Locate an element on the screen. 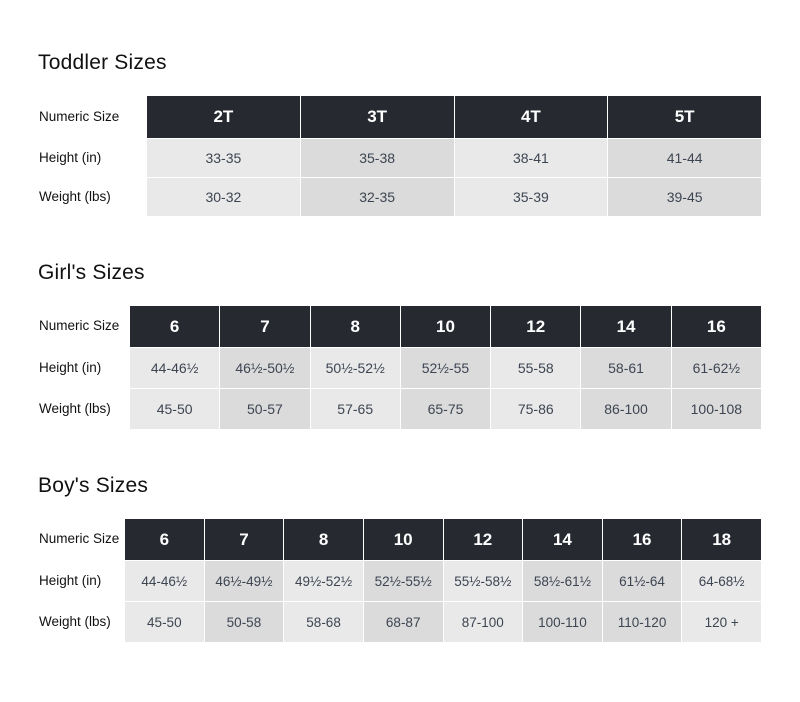 This screenshot has width=800, height=702. page-title-girls: Girl's Sizes is located at coordinates (91, 272).